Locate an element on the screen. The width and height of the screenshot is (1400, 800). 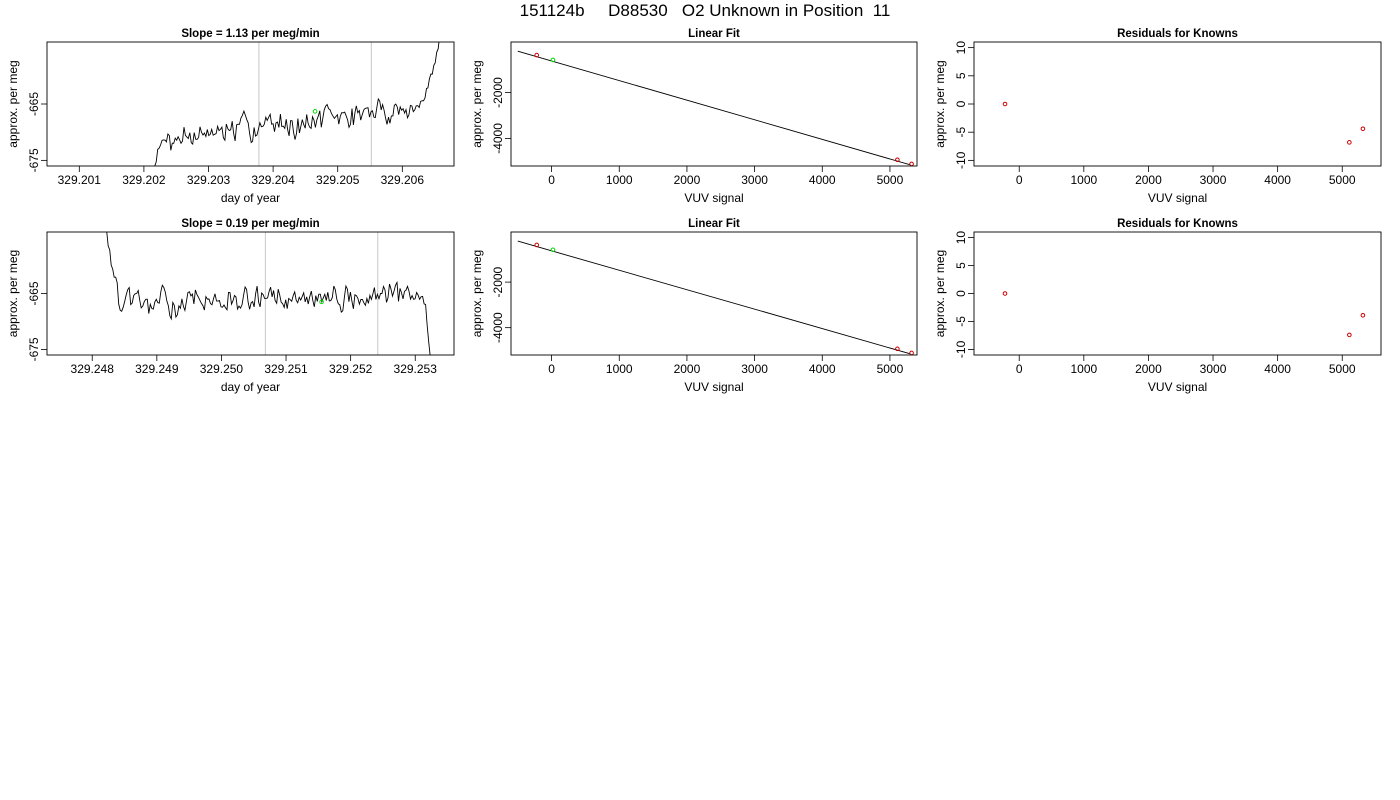
y-tick-label: -665 is located at coordinates (34, 104).